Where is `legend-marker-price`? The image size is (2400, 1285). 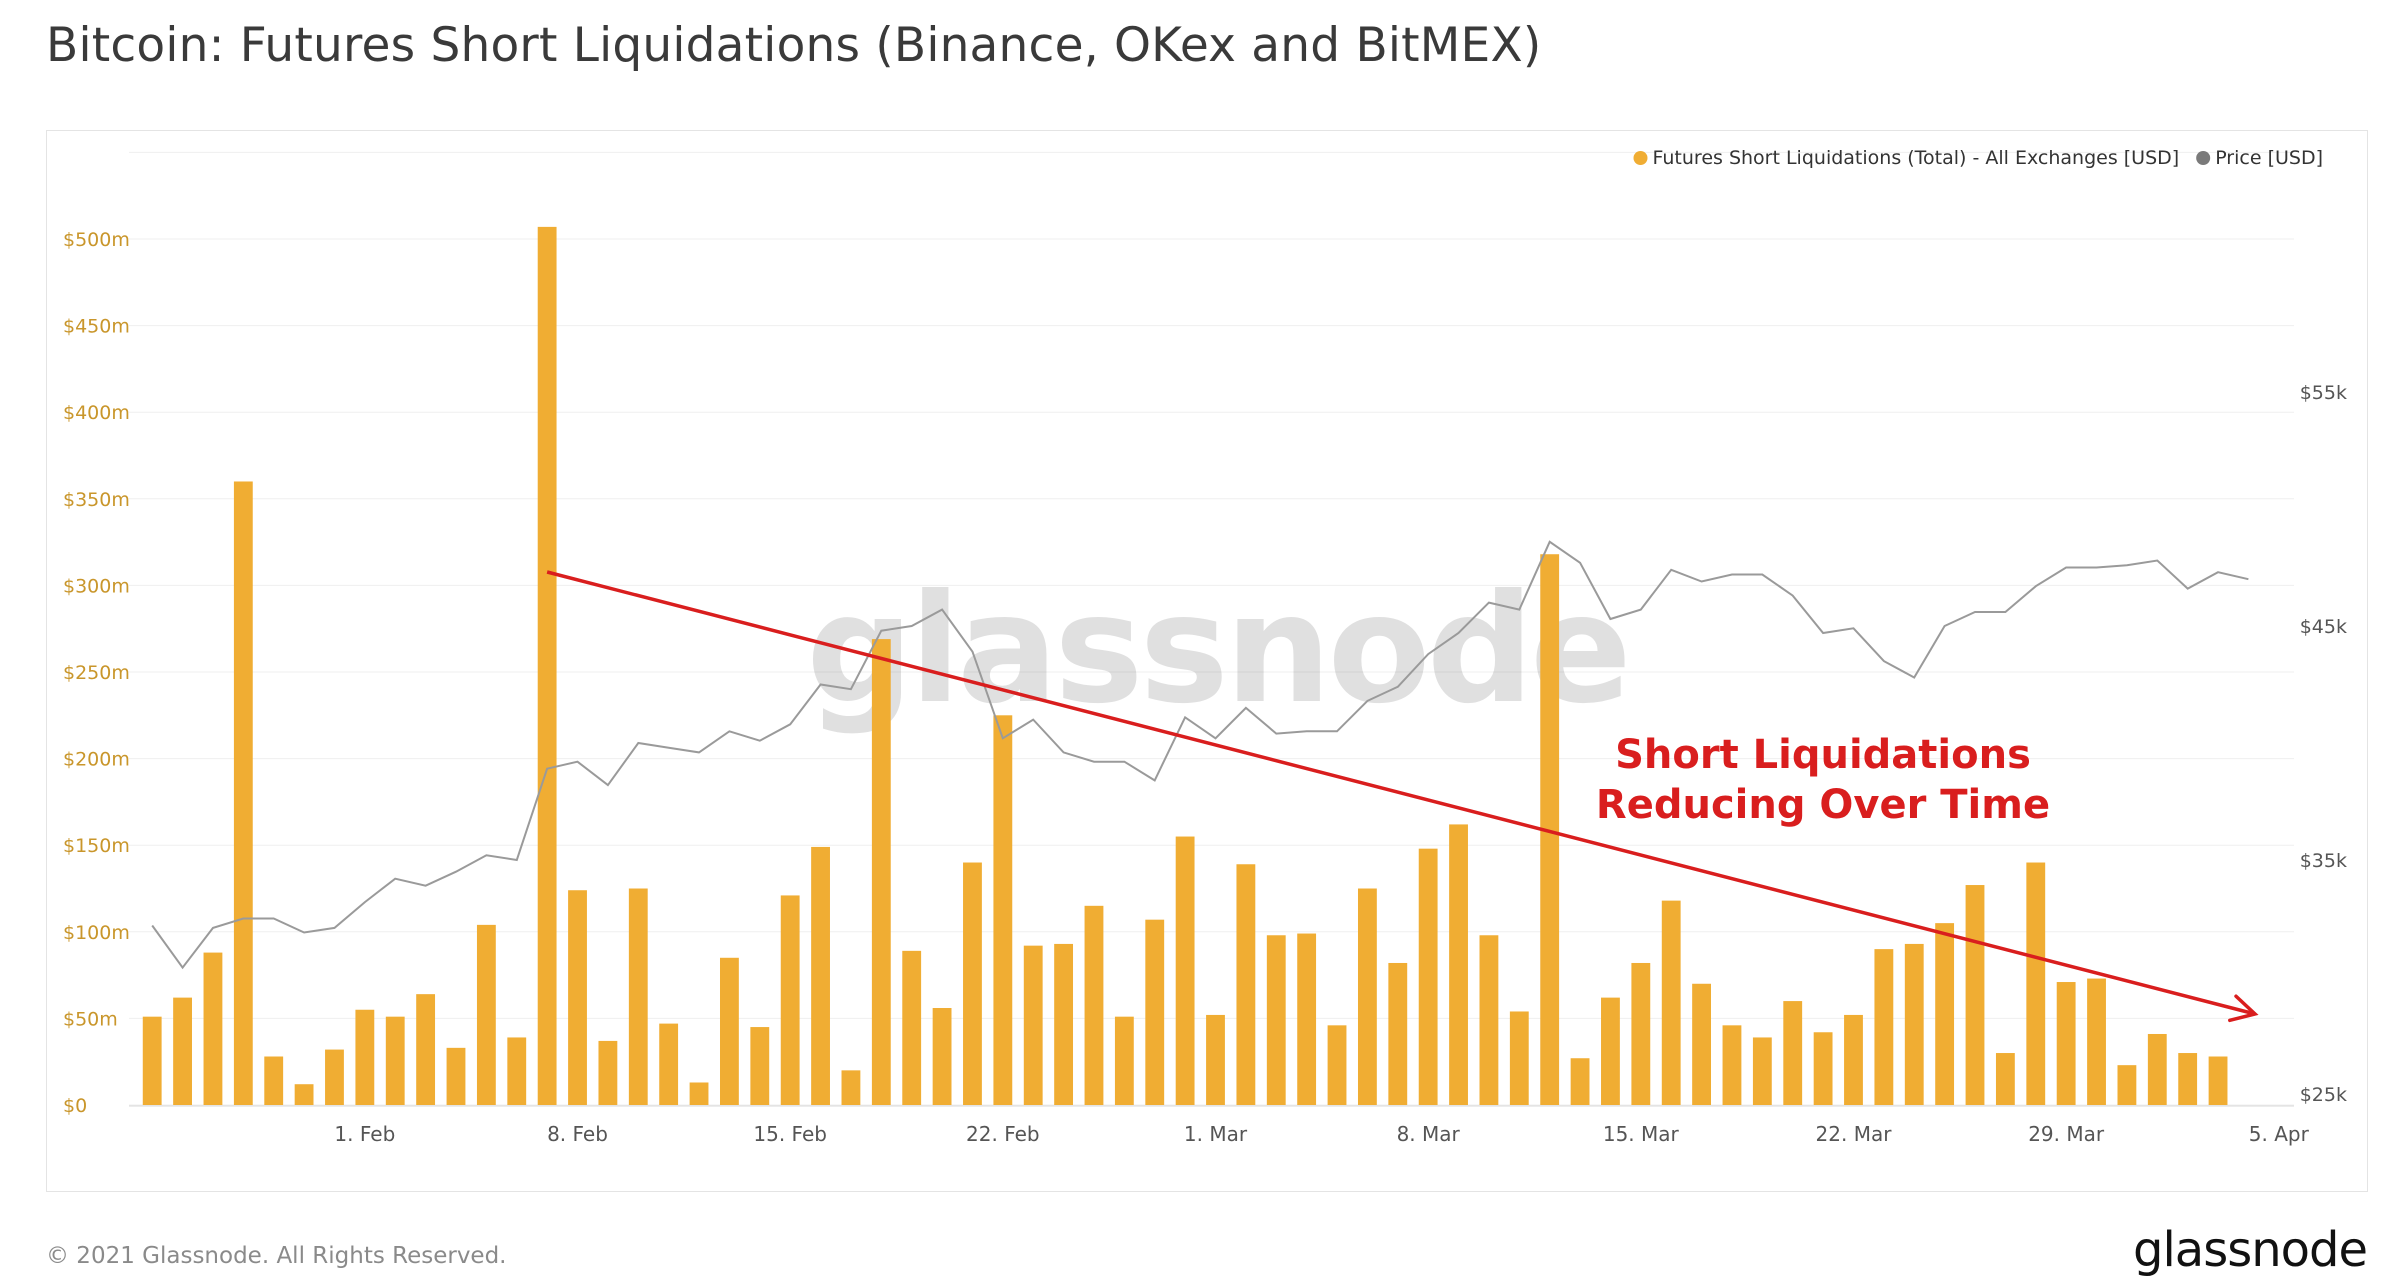
legend-marker-price is located at coordinates (2203, 158).